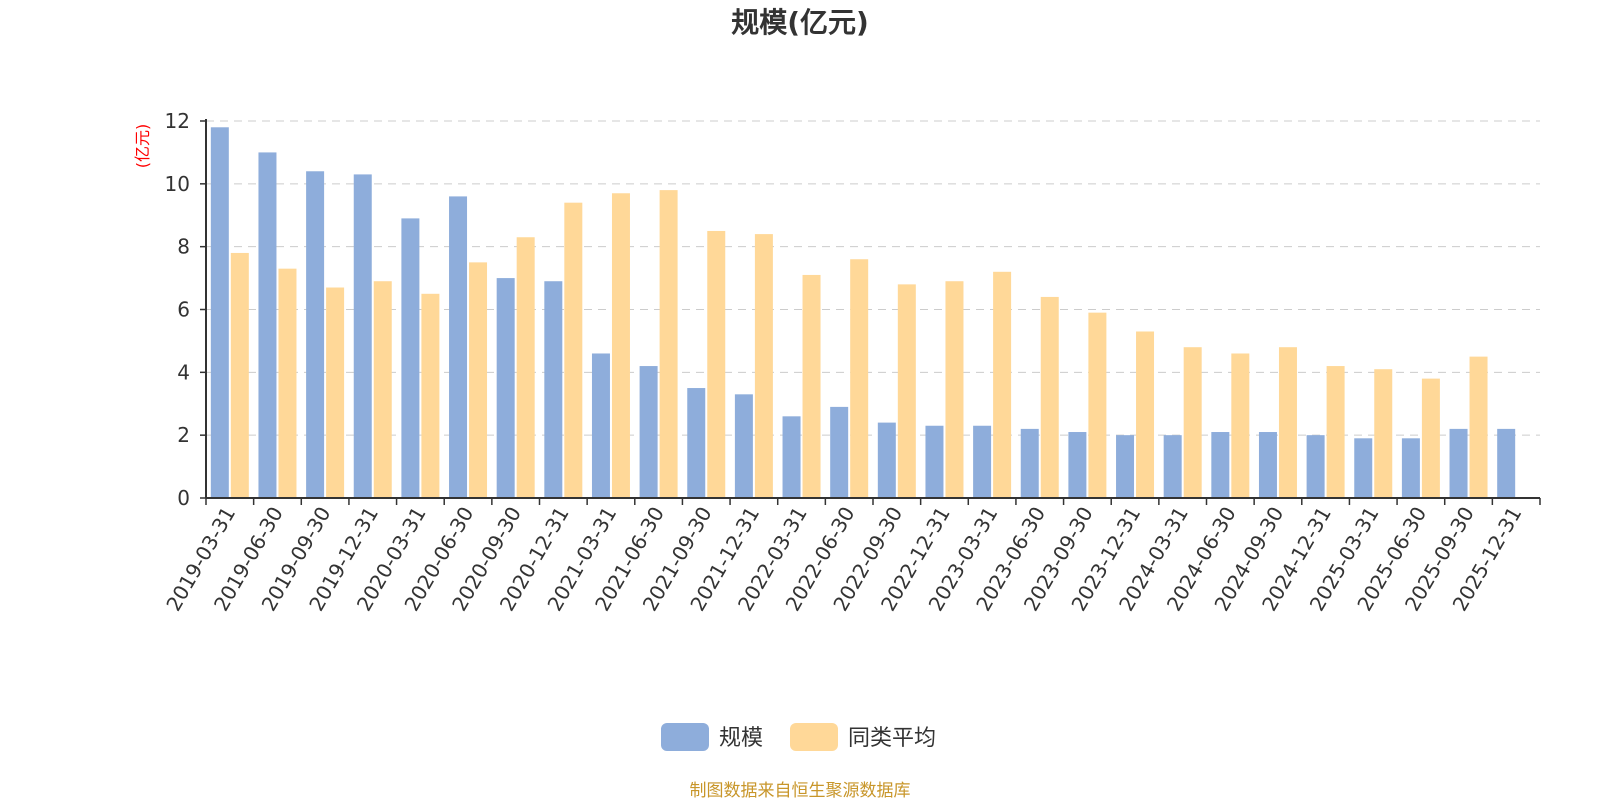 Image resolution: width=1600 pixels, height=800 pixels. I want to click on legend-swatch-peer-average, so click(814, 737).